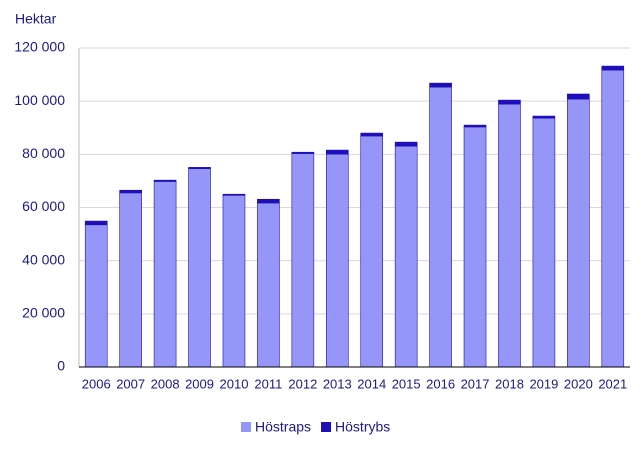 This screenshot has height=458, width=643. Describe the element at coordinates (165, 383) in the screenshot. I see `x-tick-label: 2008` at that location.